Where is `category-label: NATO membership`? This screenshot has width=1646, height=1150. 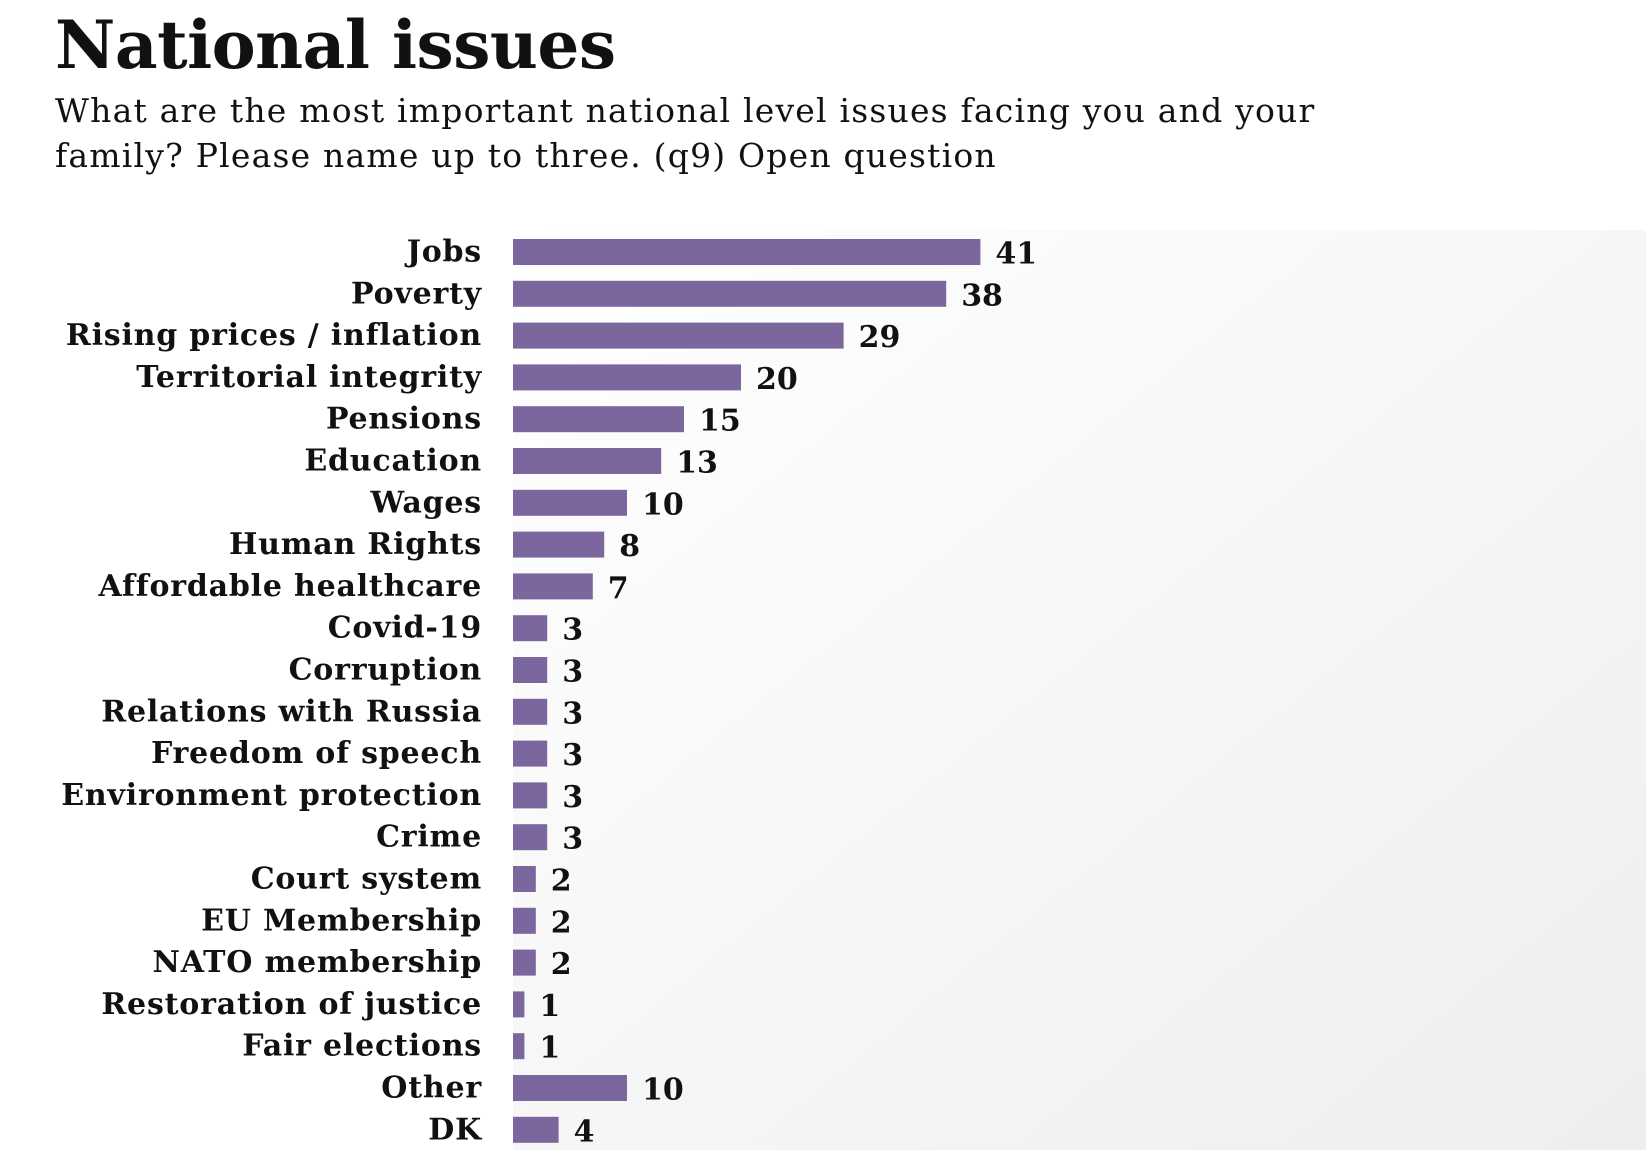 category-label: NATO membership is located at coordinates (317, 962).